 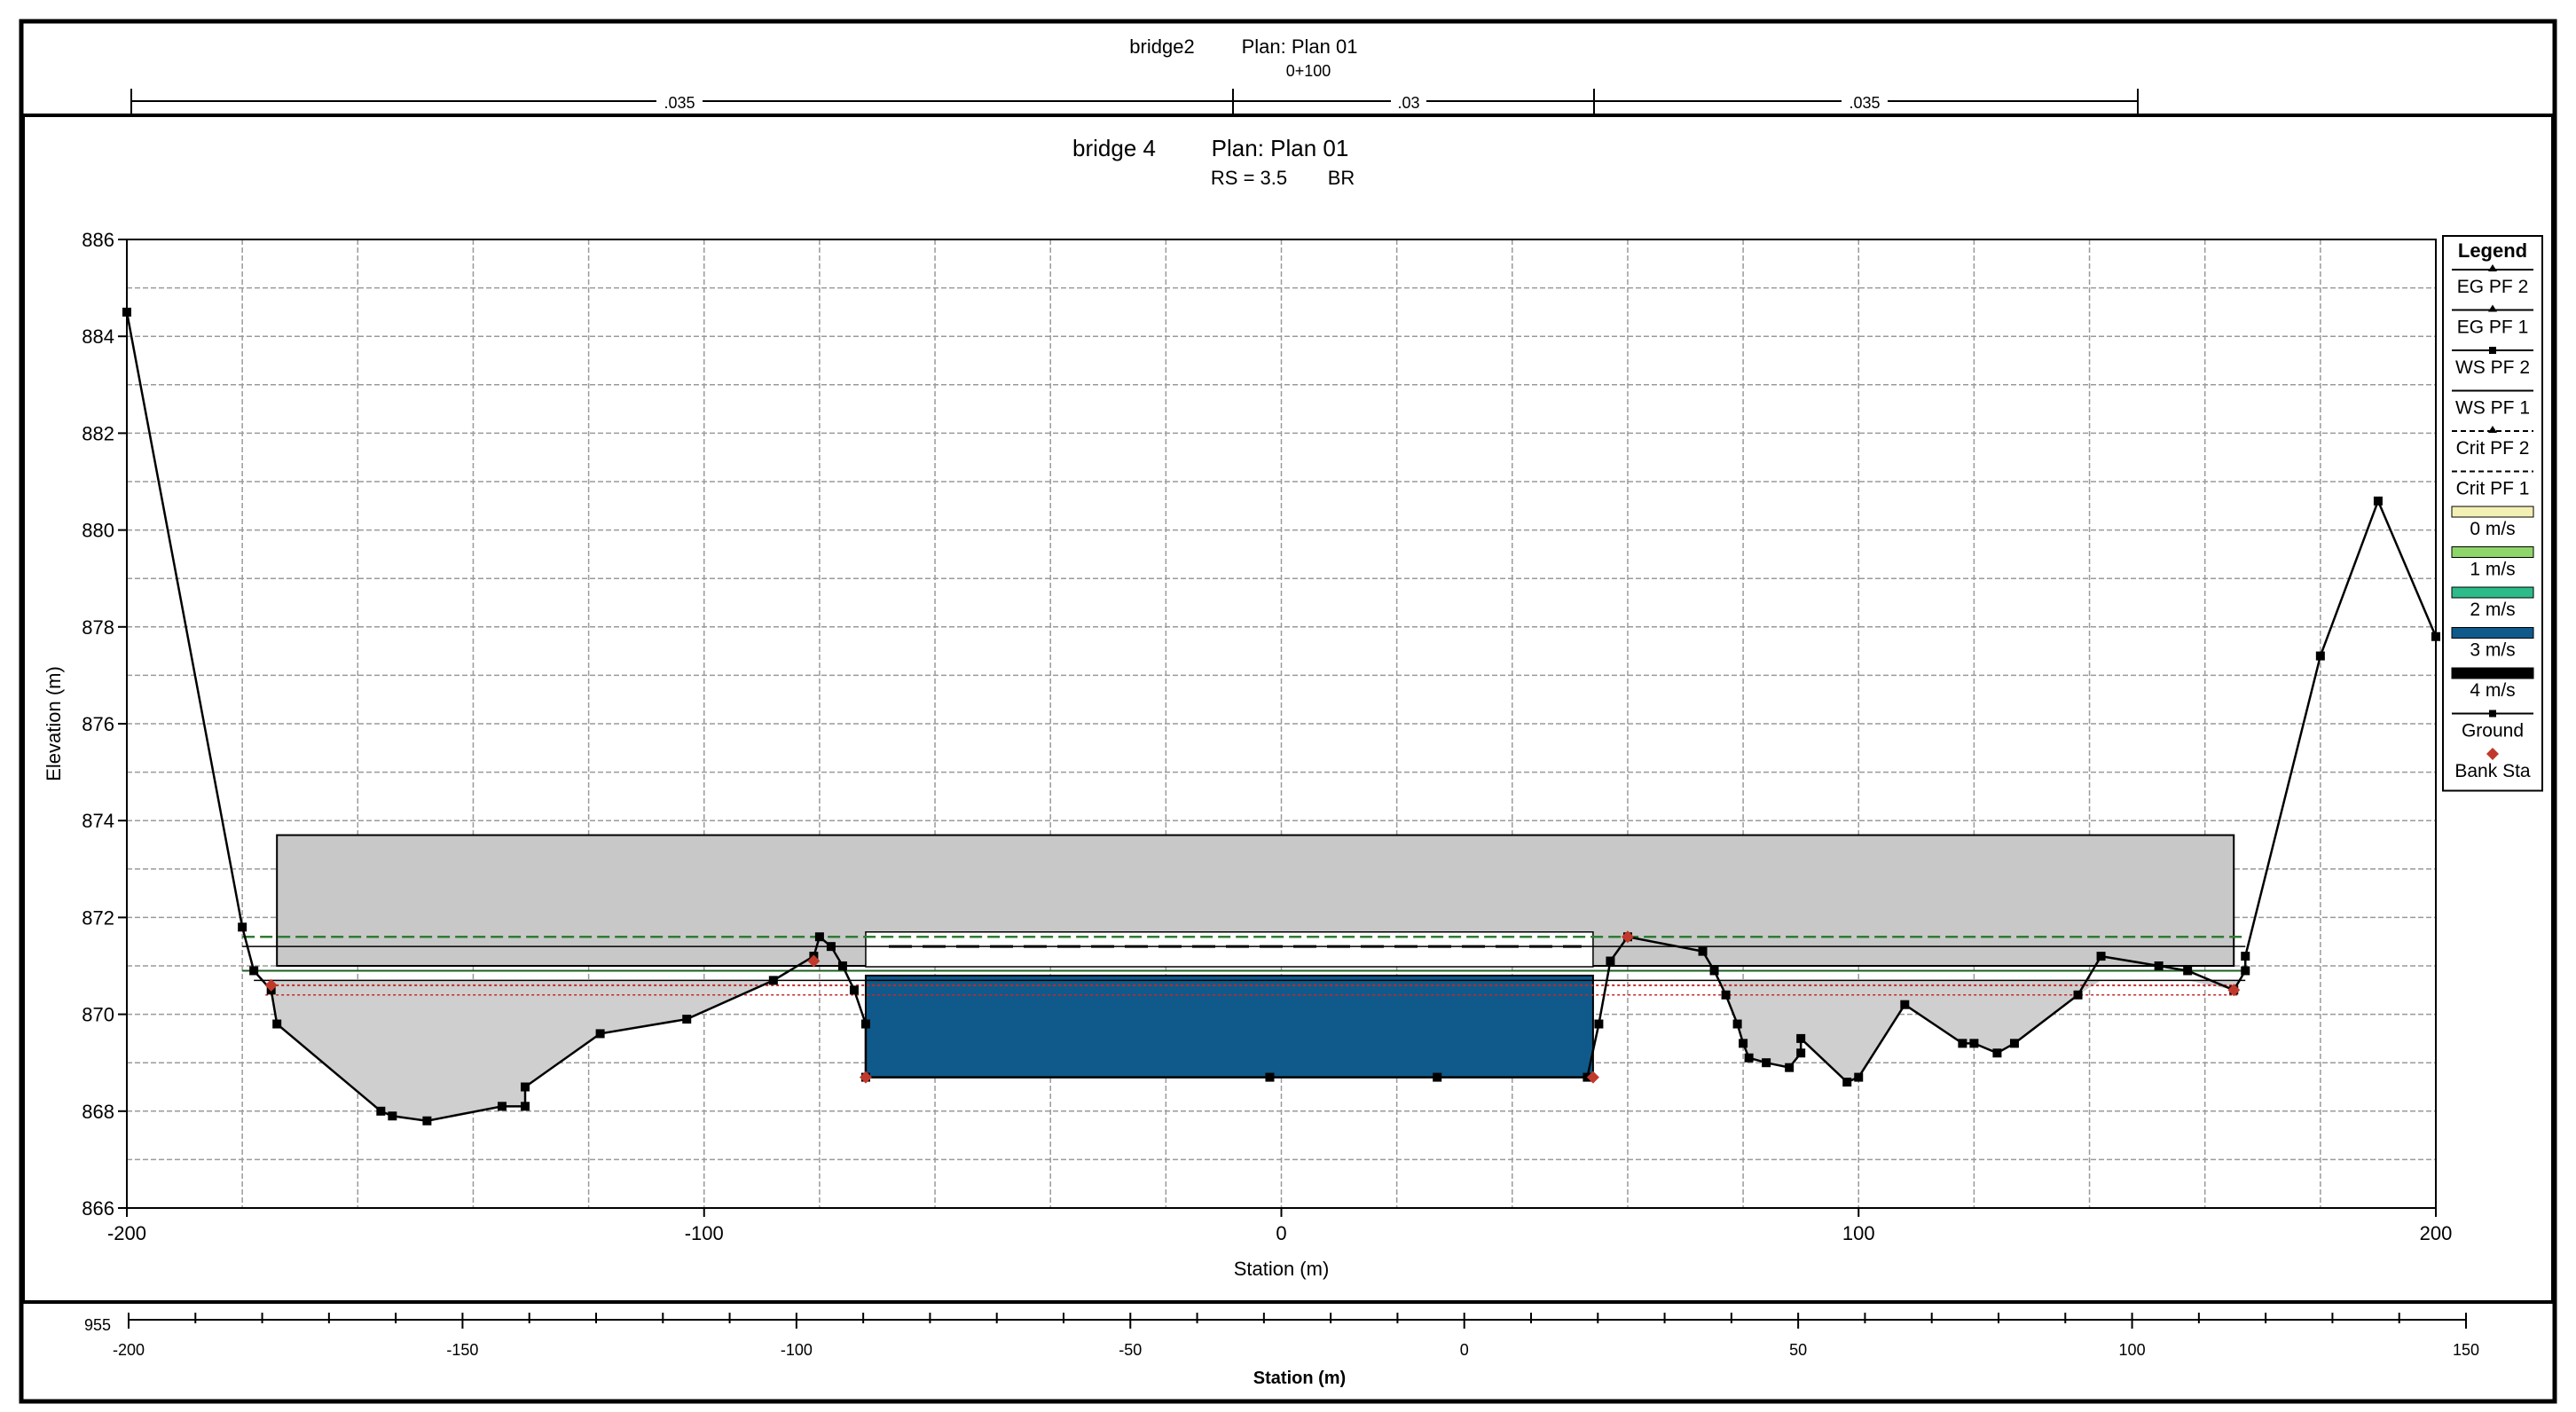 What do you see at coordinates (1229, 1026) in the screenshot?
I see `channel-flow-velocity` at bounding box center [1229, 1026].